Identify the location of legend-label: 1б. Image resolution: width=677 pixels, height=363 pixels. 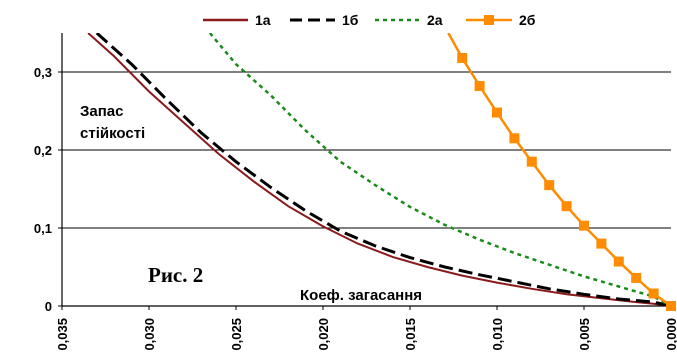
(350, 20).